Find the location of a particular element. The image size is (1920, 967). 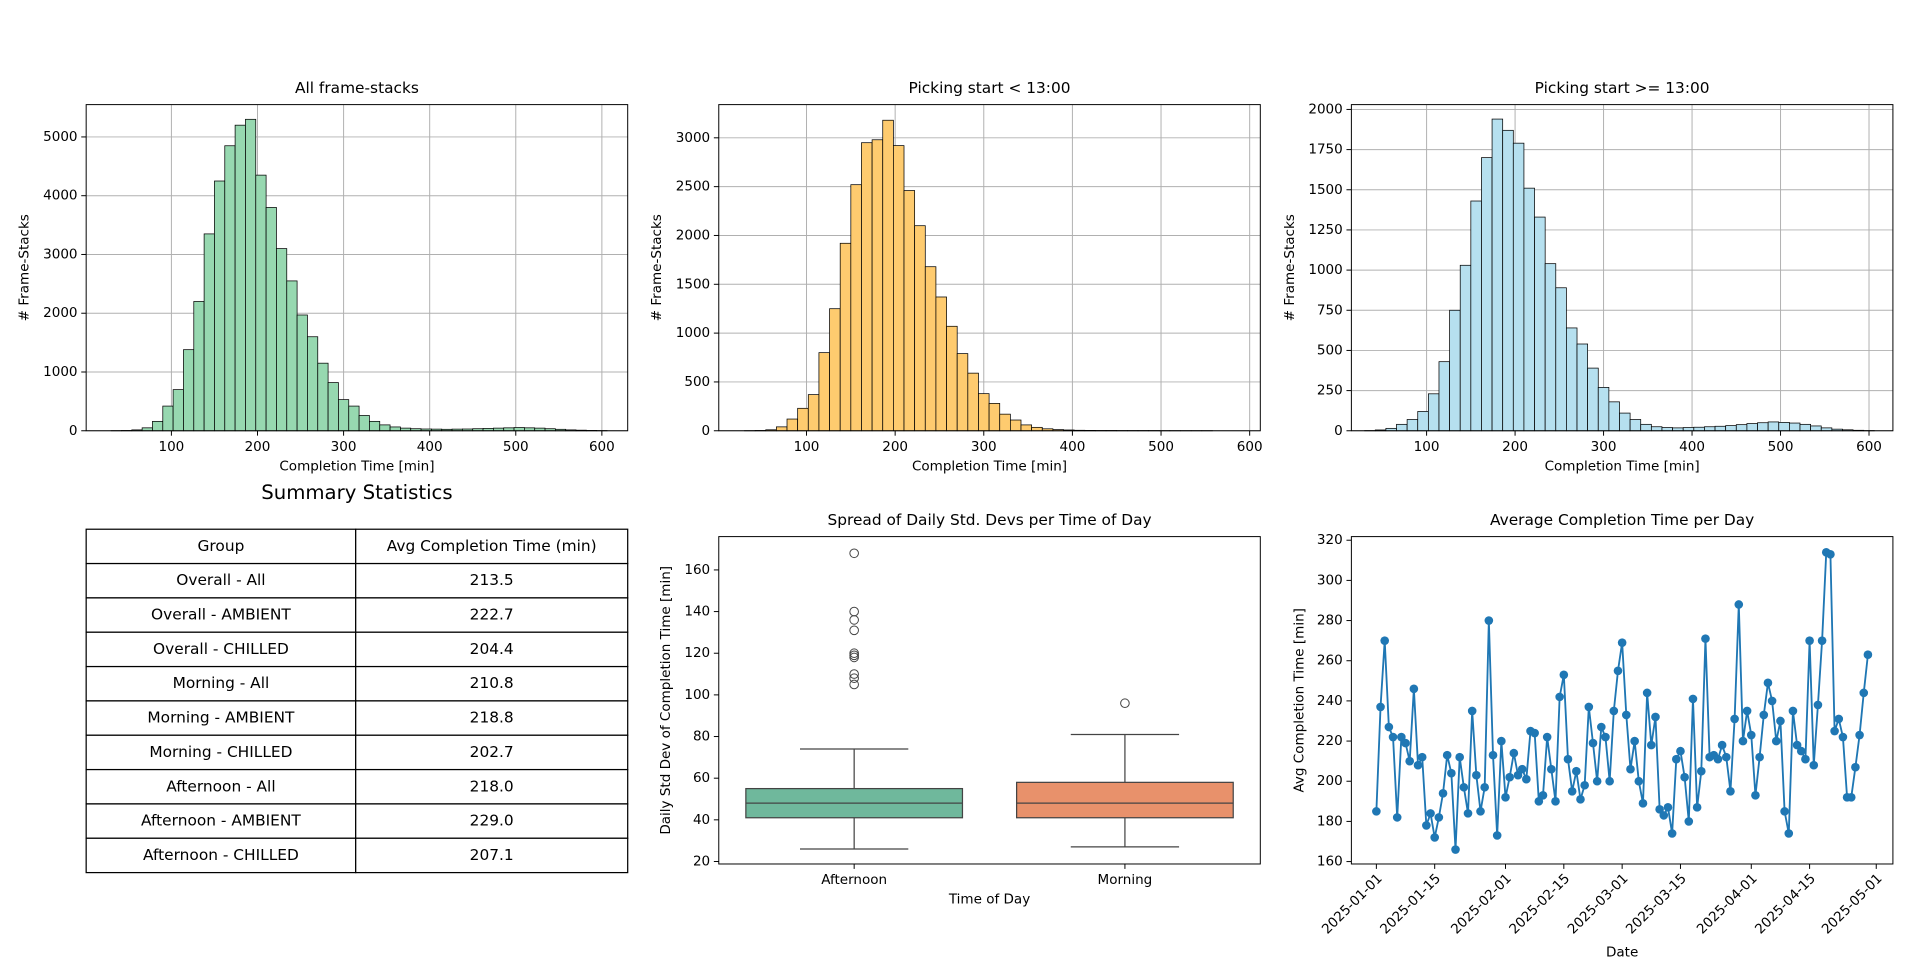

y-axis-label: Daily Std Dev of Completion Time [min] is located at coordinates (666, 700).